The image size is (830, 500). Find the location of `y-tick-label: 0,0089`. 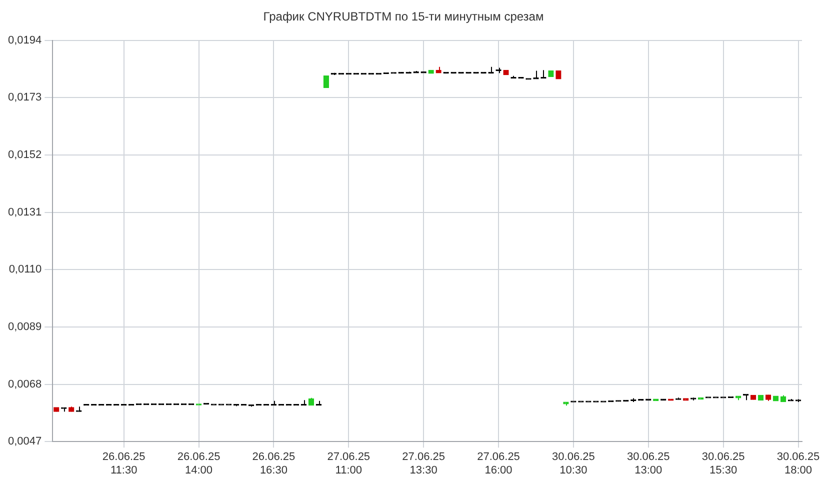

y-tick-label: 0,0089 is located at coordinates (25, 327).